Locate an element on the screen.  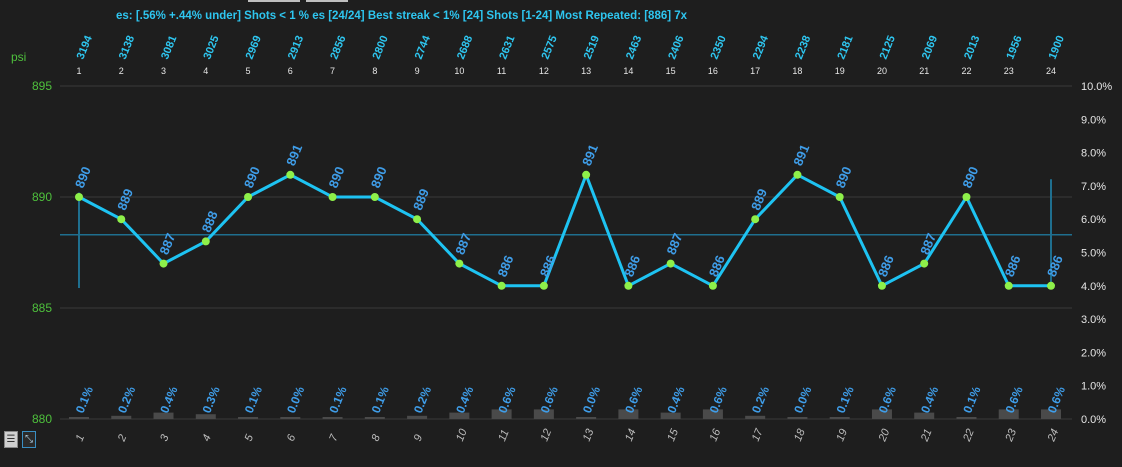
y-tick-label: 890 is located at coordinates (42, 197).